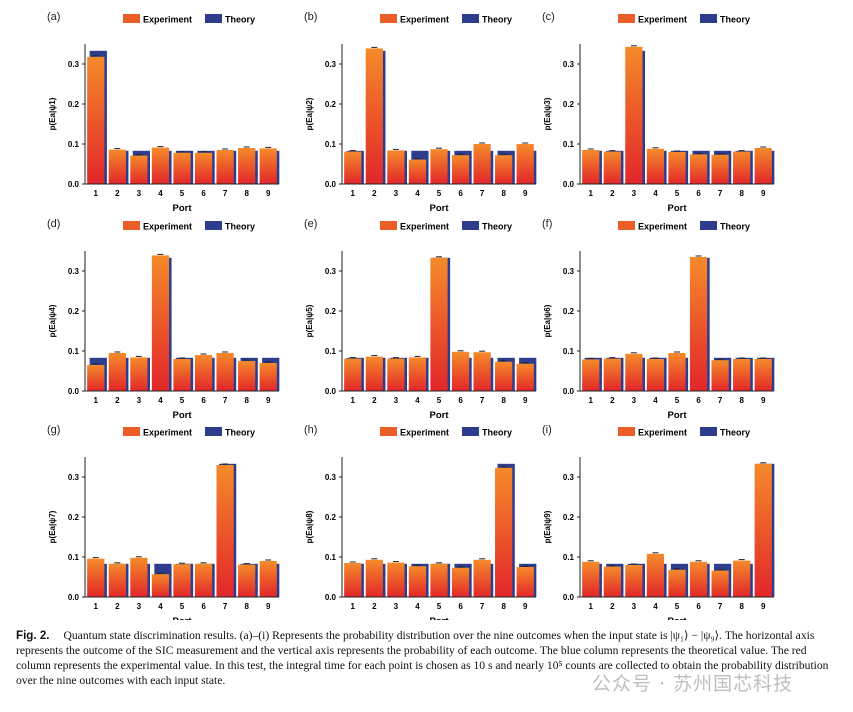  Describe the element at coordinates (547, 320) in the screenshot. I see `y-axis-title: p(Ea|ψ6)` at that location.